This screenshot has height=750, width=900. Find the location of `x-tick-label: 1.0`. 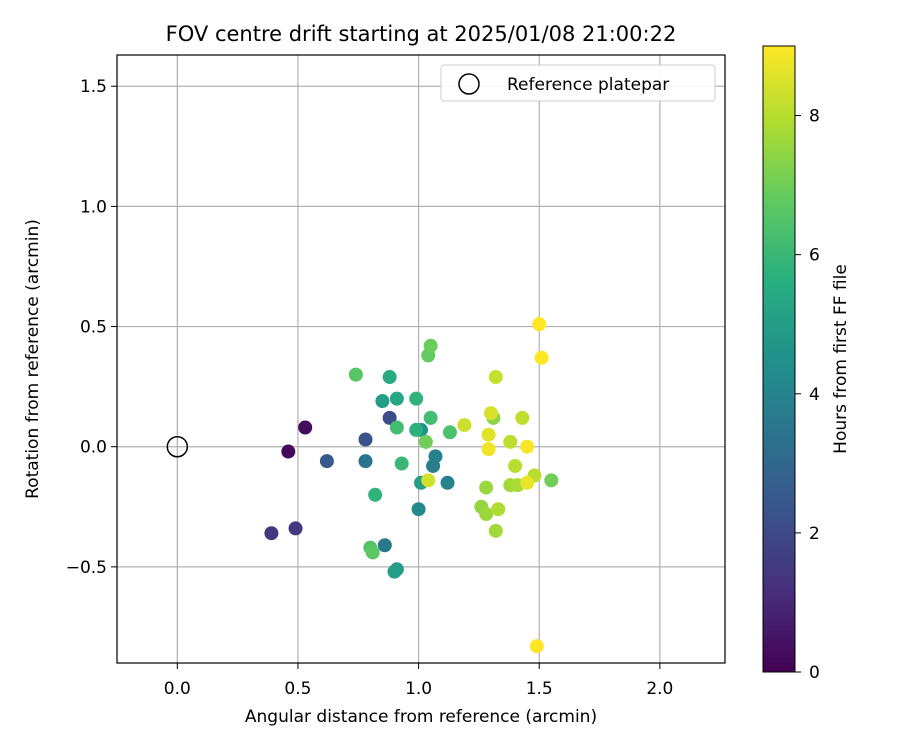

x-tick-label: 1.0 is located at coordinates (418, 689).